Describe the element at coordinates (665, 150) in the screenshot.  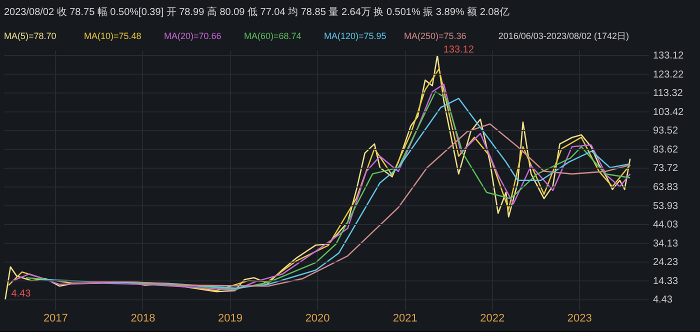
I see `y-tick-label: 83.62` at that location.